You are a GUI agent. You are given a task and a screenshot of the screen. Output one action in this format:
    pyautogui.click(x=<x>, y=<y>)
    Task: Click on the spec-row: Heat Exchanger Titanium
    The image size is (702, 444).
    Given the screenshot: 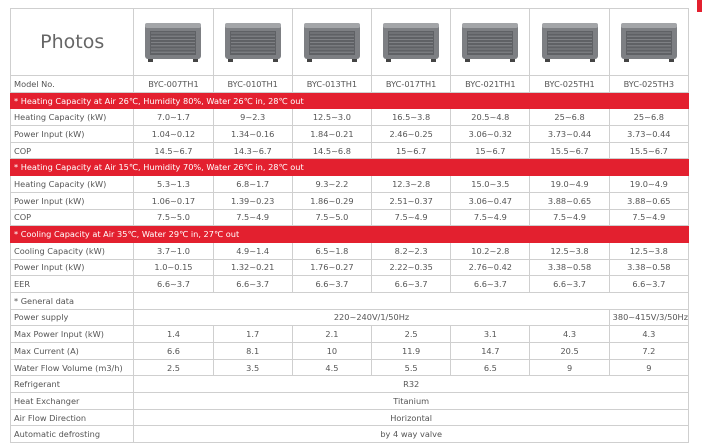 What is the action you would take?
    pyautogui.click(x=349, y=401)
    